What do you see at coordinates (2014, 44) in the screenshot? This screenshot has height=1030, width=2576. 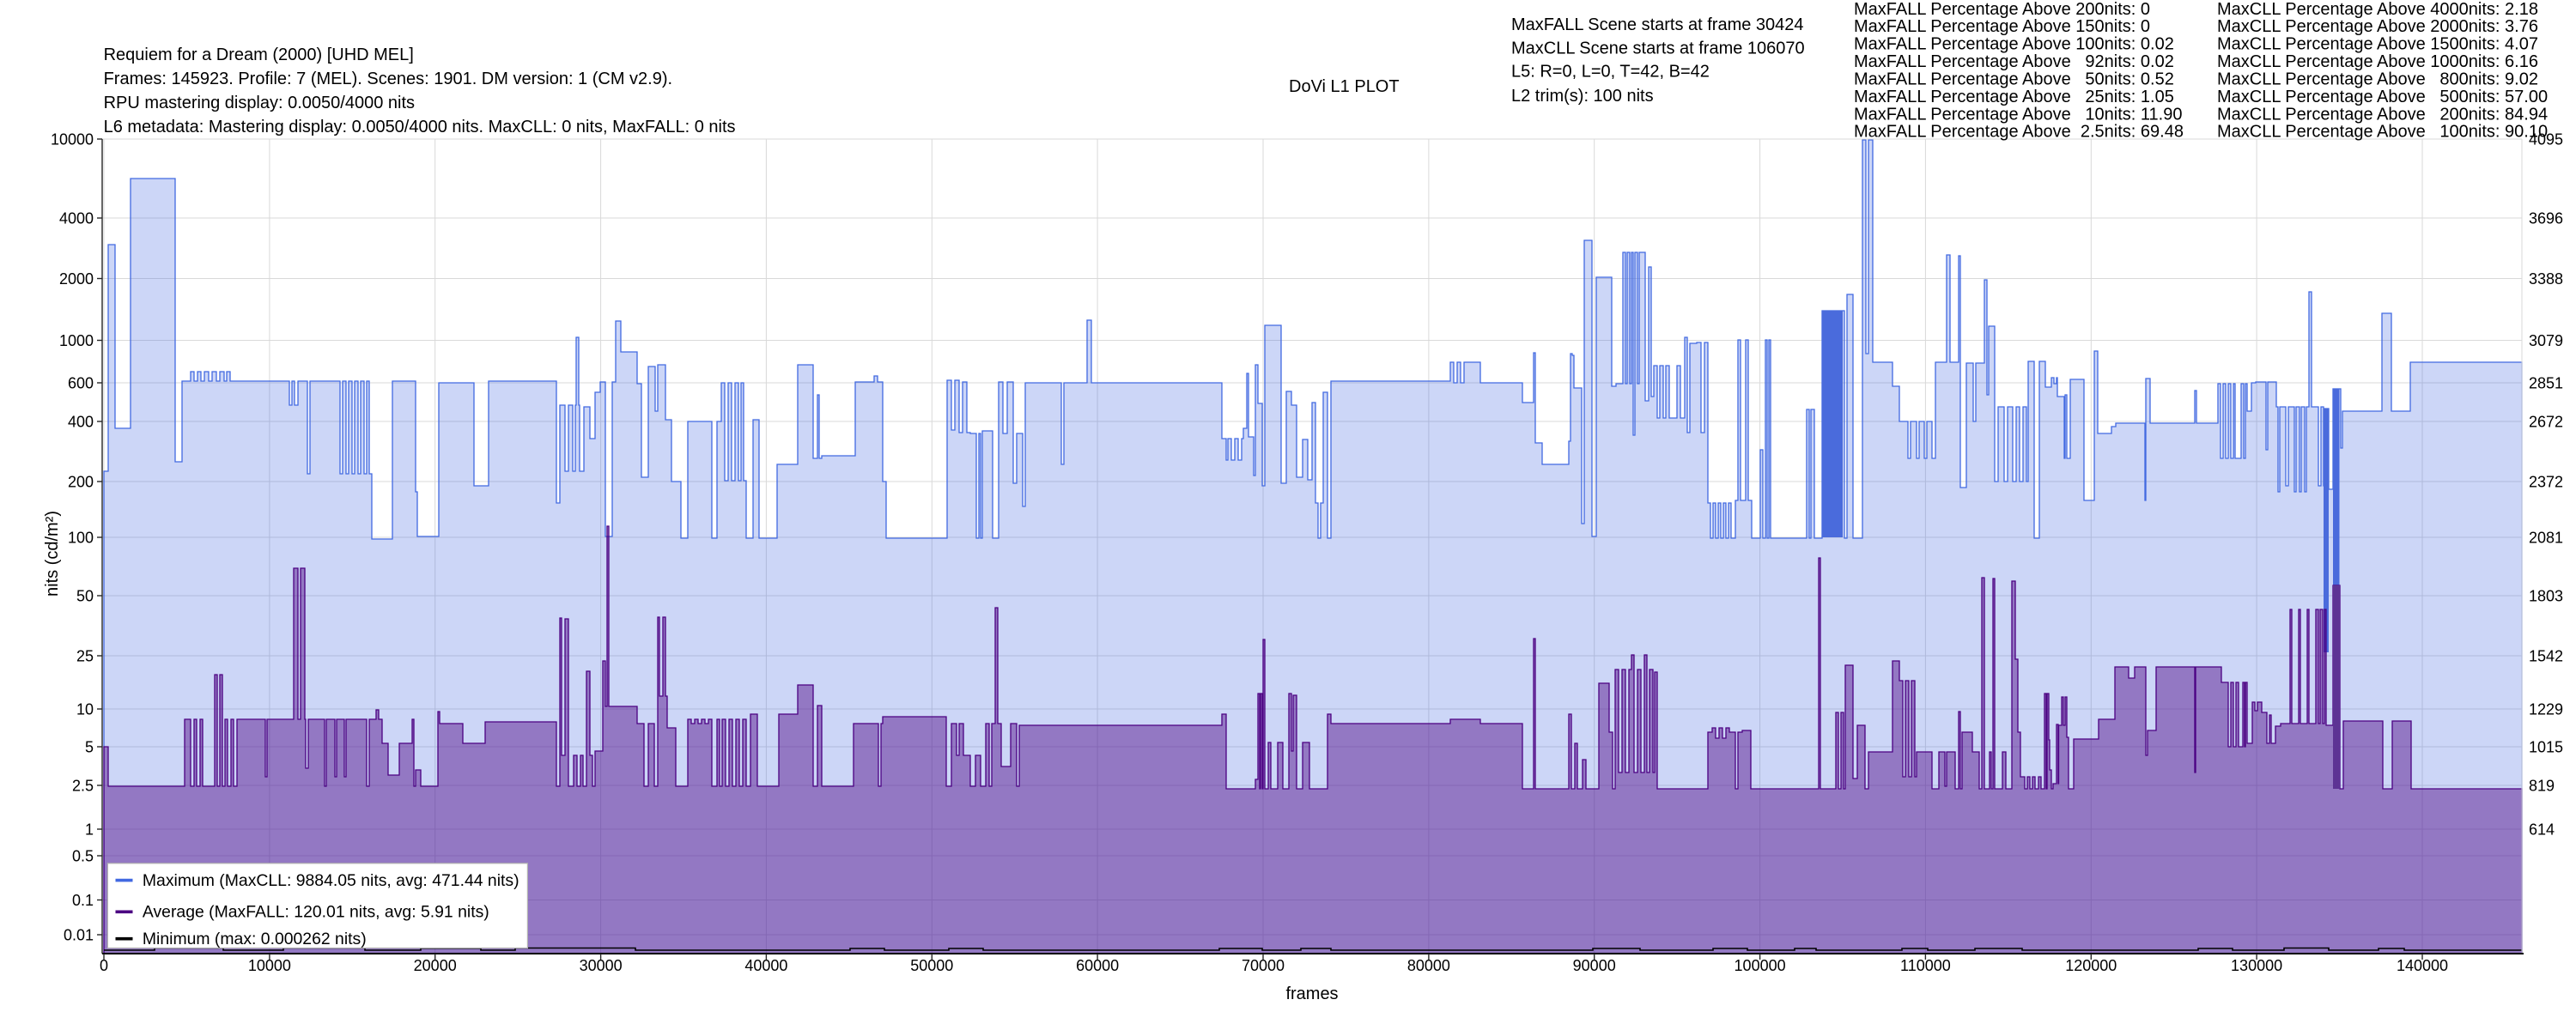 I see `svg-text:MaxFALL Percentage Above 100ni: MaxFALL Percentage Above 100nits: 0.02` at bounding box center [2014, 44].